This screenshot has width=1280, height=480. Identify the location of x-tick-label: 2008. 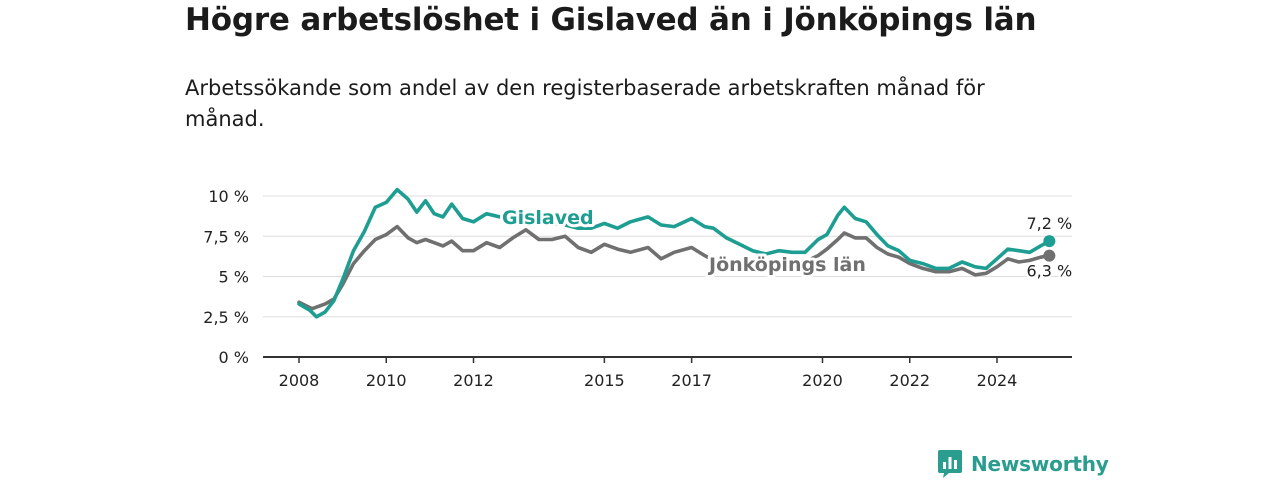
(299, 380).